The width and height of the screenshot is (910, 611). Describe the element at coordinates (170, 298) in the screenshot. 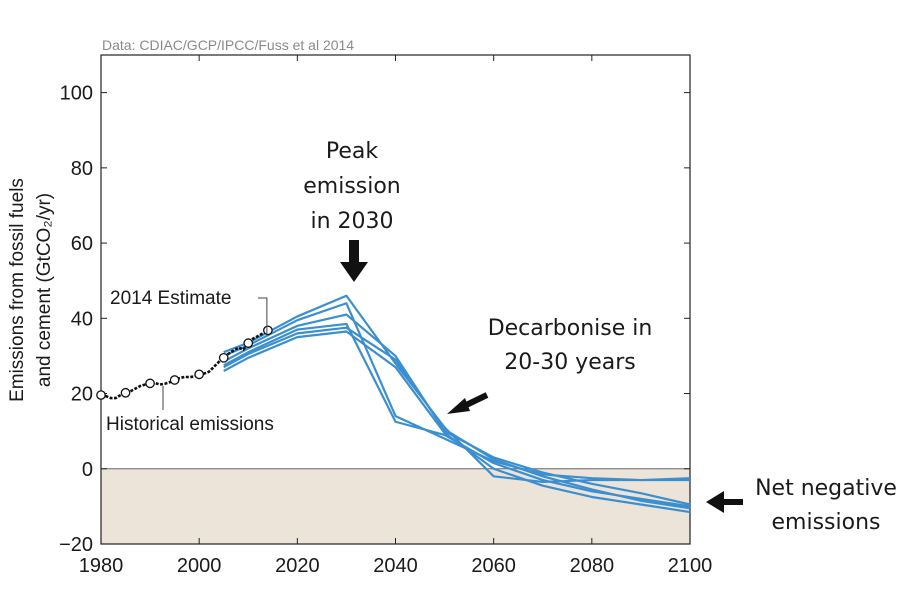

I see `estimate-label: 2014 Estimate` at that location.